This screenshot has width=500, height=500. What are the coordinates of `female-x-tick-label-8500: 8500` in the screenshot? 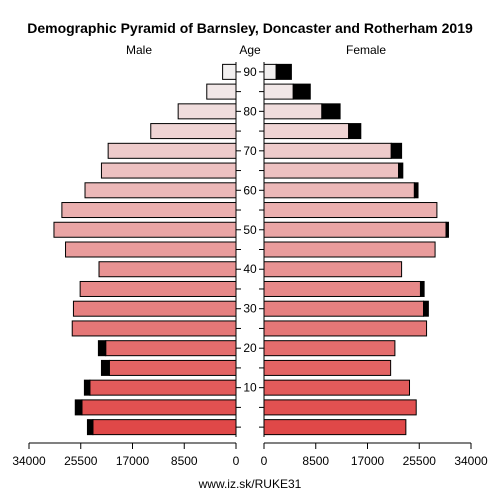 It's located at (315, 461).